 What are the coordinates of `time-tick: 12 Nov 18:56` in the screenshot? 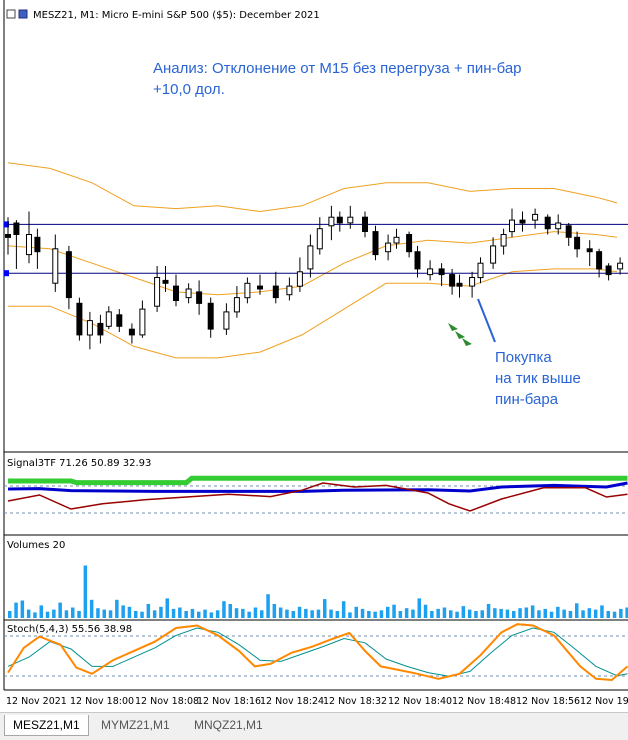 It's located at (548, 701).